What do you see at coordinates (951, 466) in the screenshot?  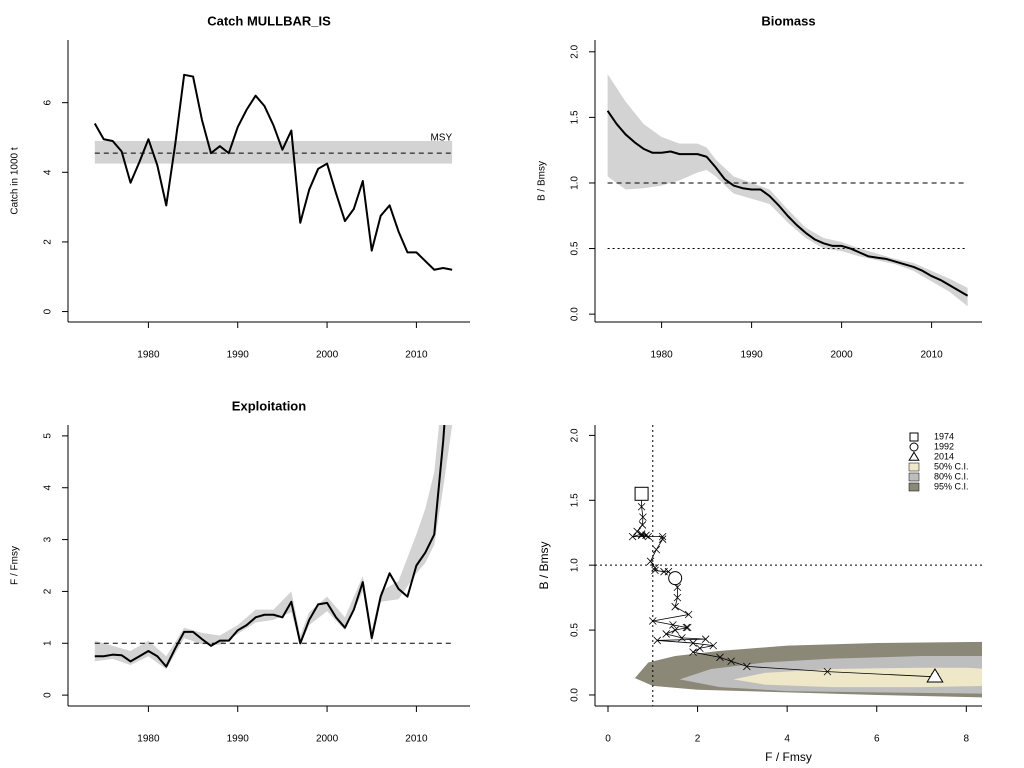 I see `legend-label: 50% C.I.` at bounding box center [951, 466].